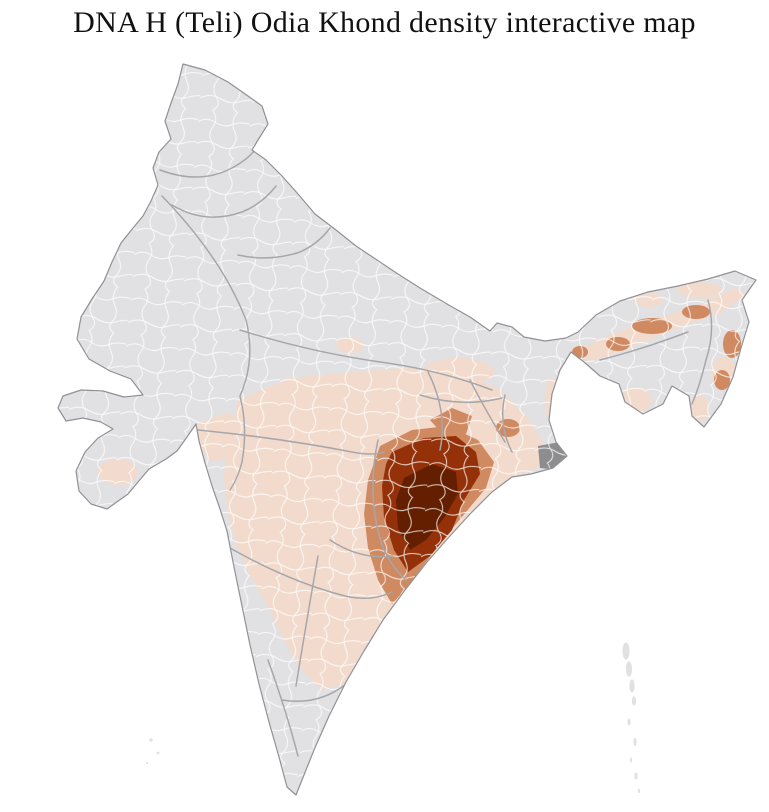 The width and height of the screenshot is (769, 812). I want to click on lakshadweep-islands, so click(153, 751).